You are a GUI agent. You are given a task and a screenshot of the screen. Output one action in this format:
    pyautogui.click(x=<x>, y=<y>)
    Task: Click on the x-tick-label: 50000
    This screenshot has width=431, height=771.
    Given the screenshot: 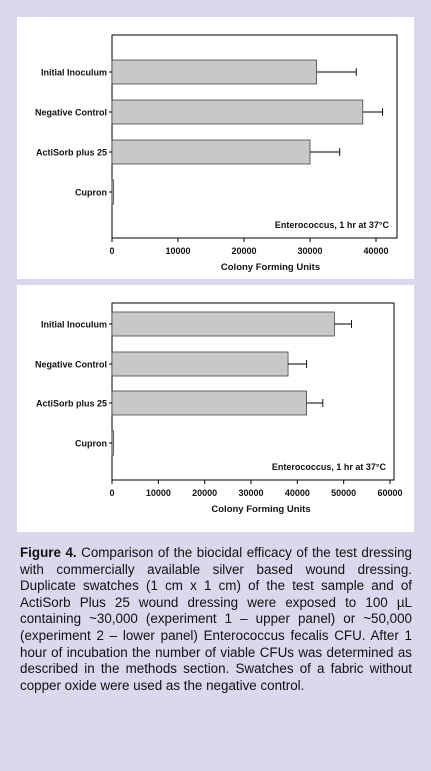 What is the action you would take?
    pyautogui.click(x=343, y=493)
    